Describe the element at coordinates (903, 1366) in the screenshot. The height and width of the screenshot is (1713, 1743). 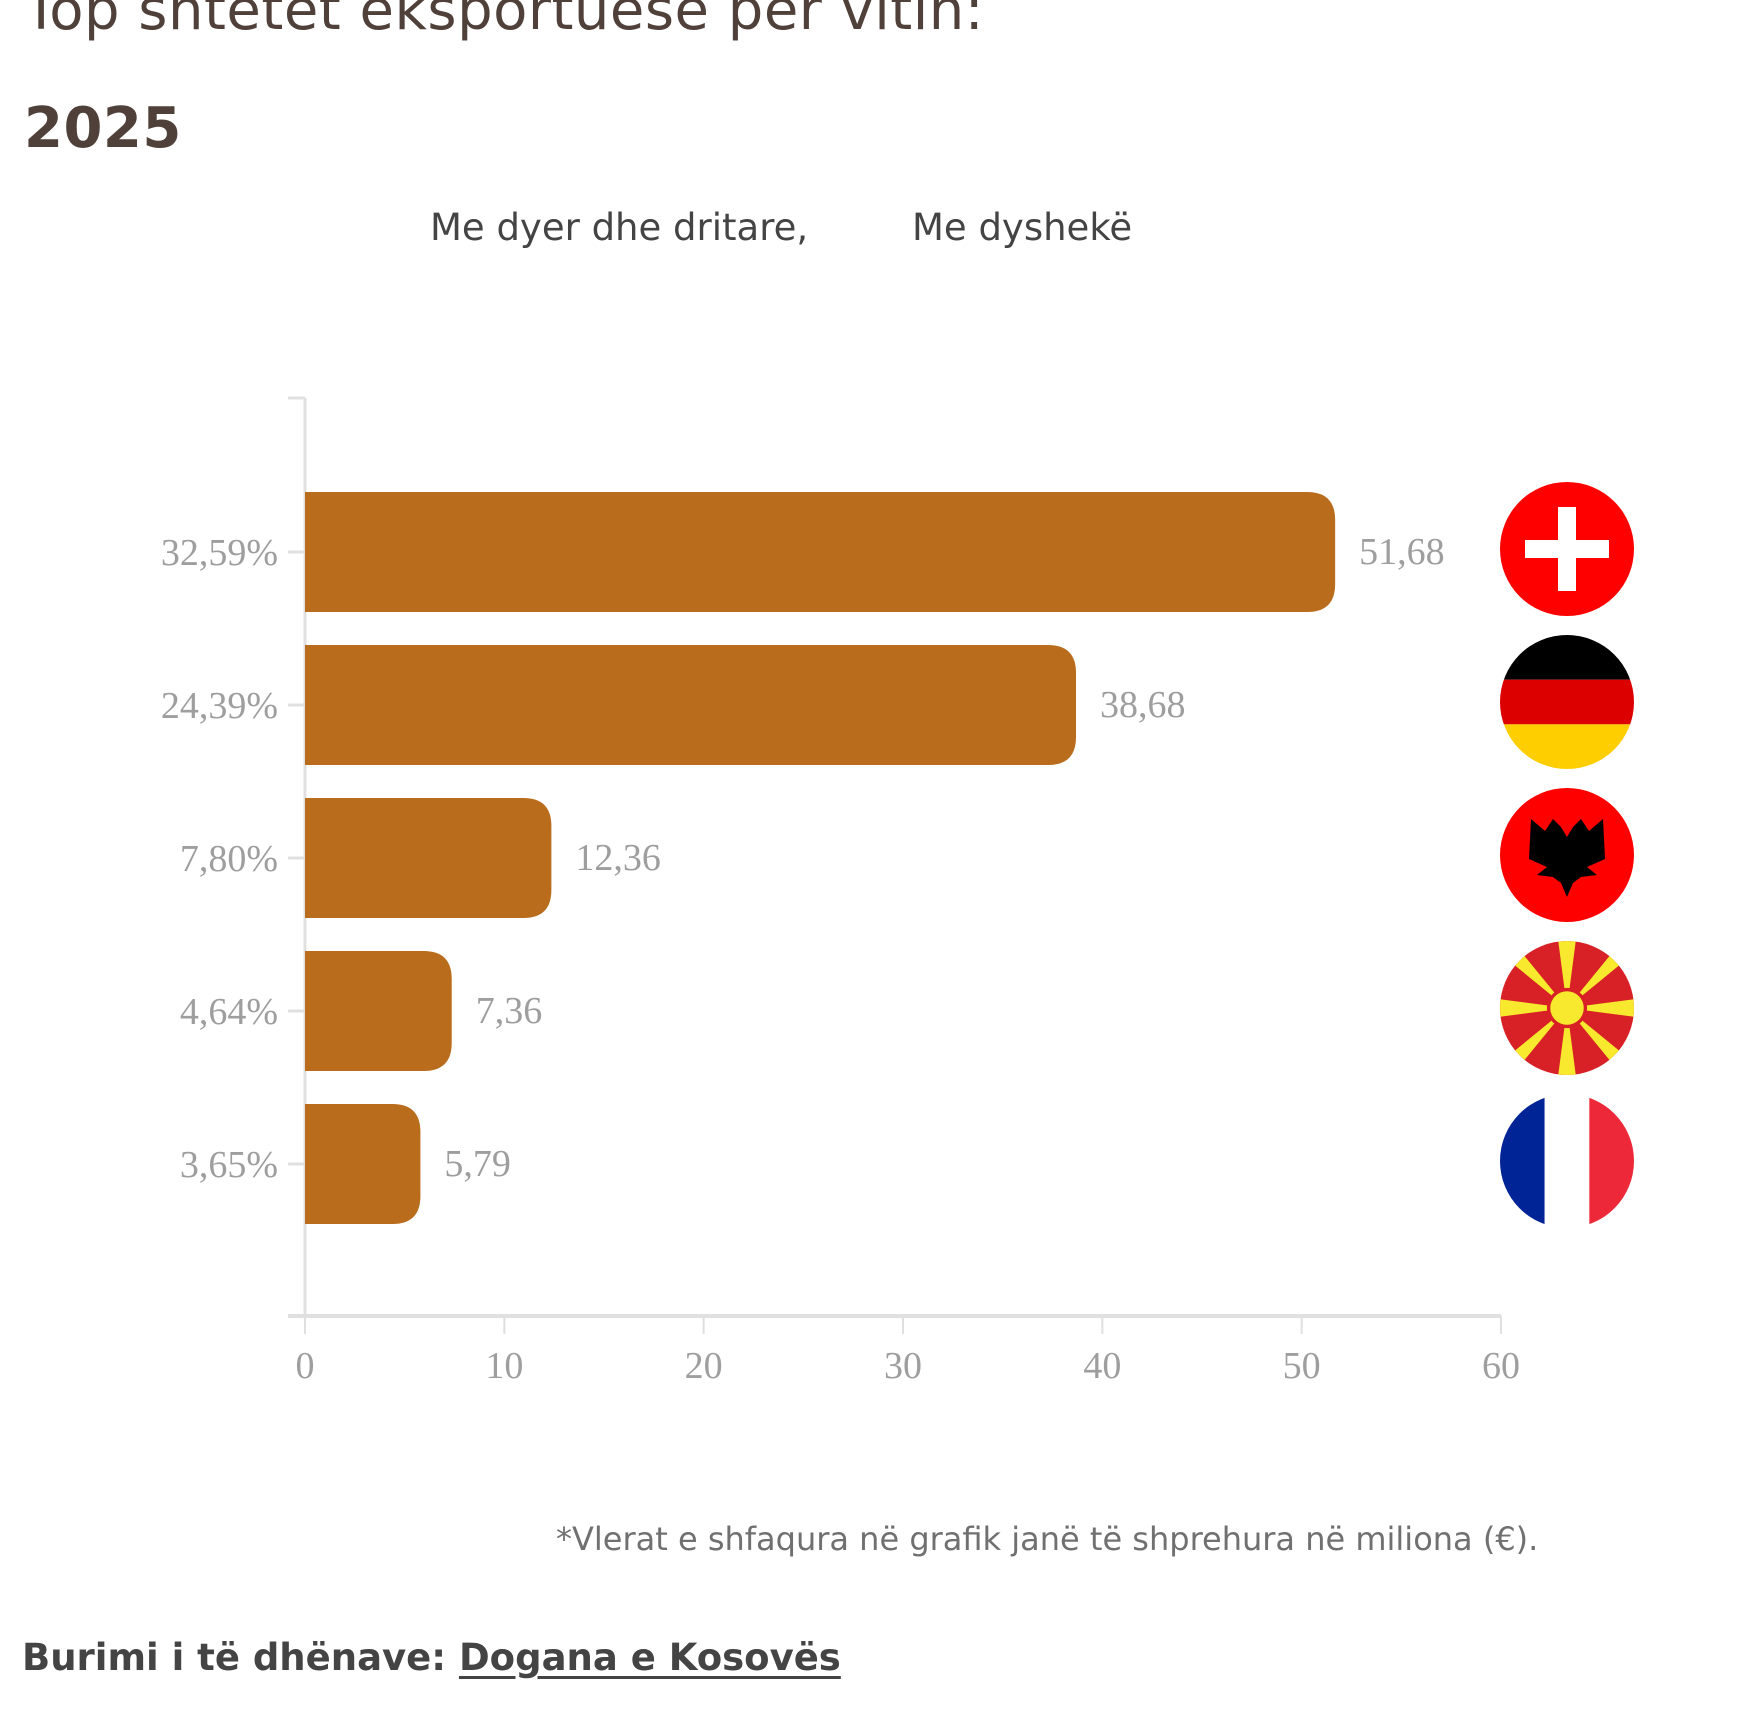
I see `x-tick-label: 30` at that location.